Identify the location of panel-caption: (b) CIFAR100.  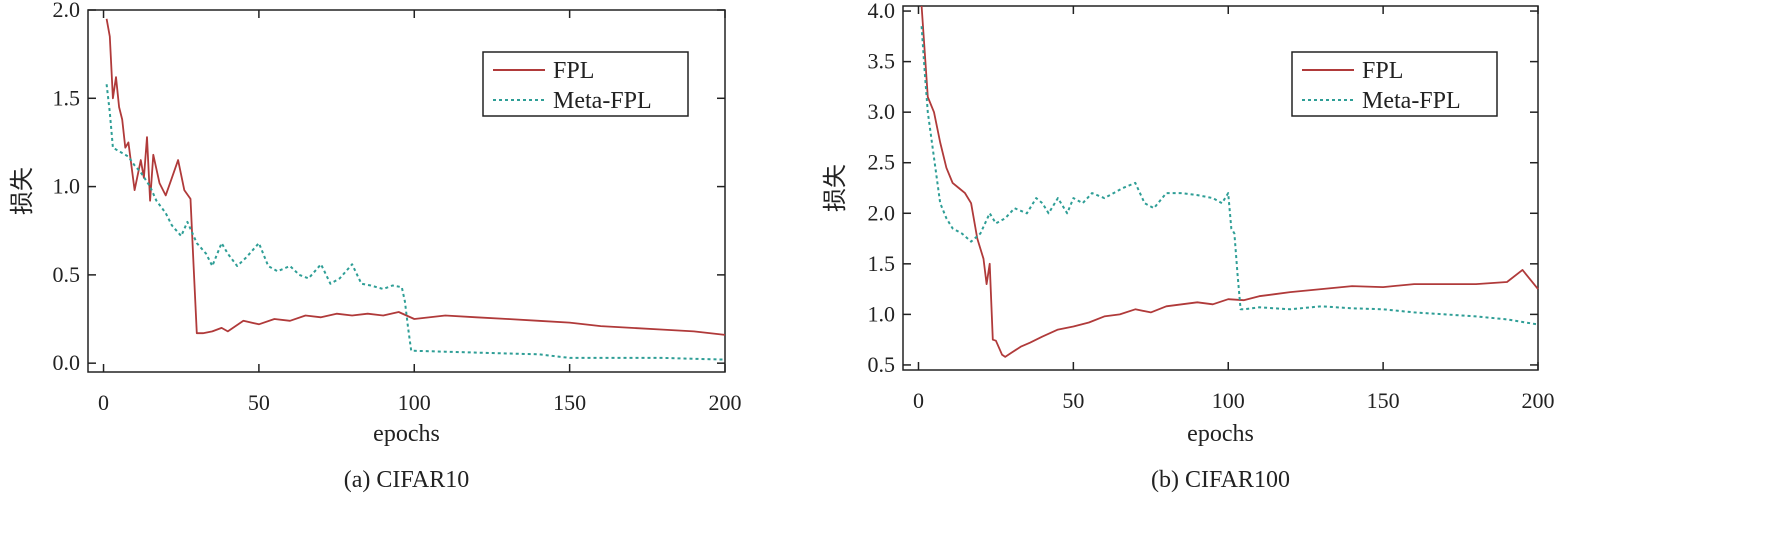
(1220, 480).